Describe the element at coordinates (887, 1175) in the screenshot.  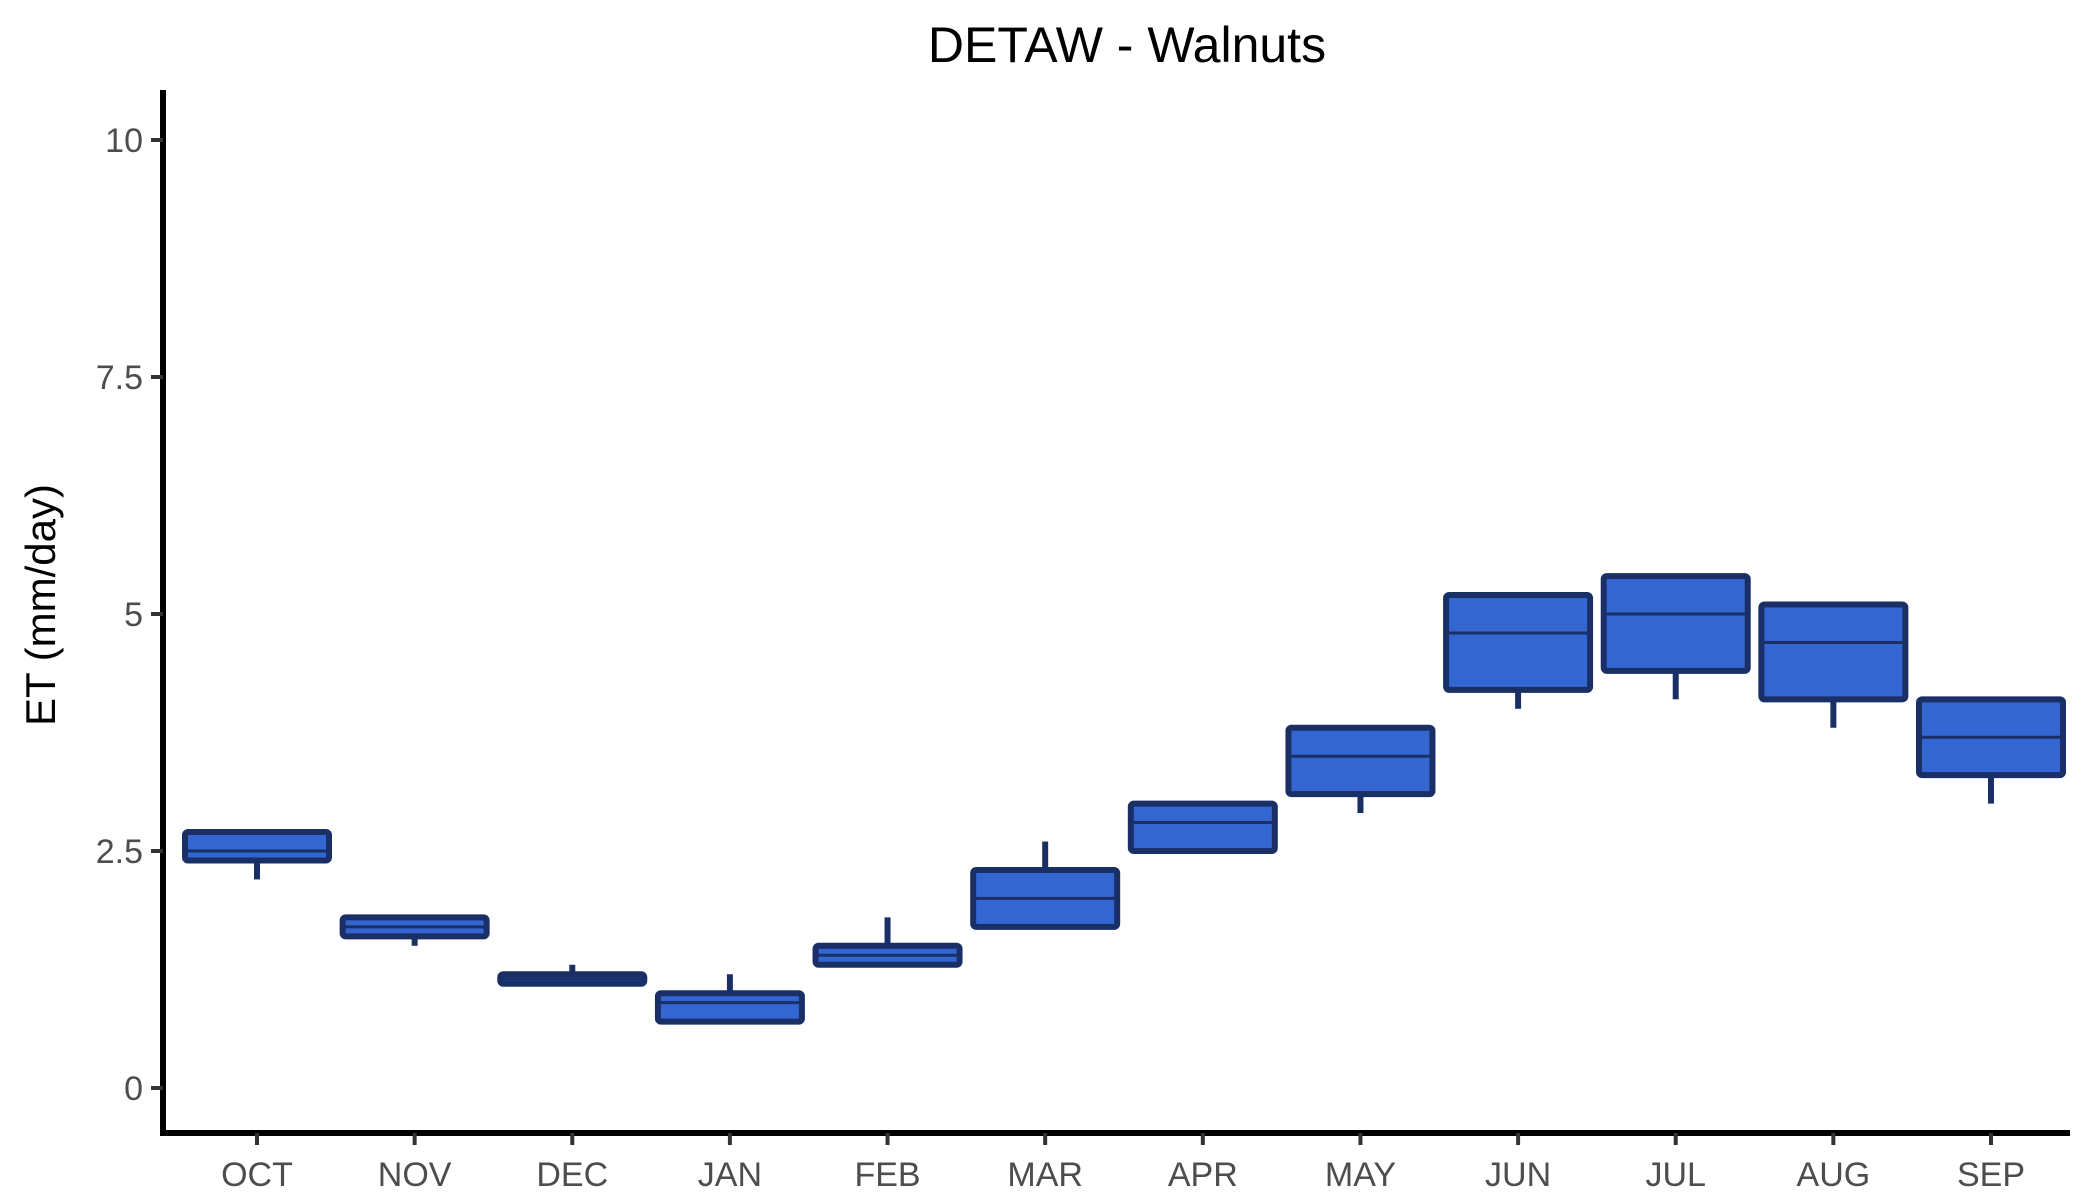
I see `x-tick-label: FEB` at that location.